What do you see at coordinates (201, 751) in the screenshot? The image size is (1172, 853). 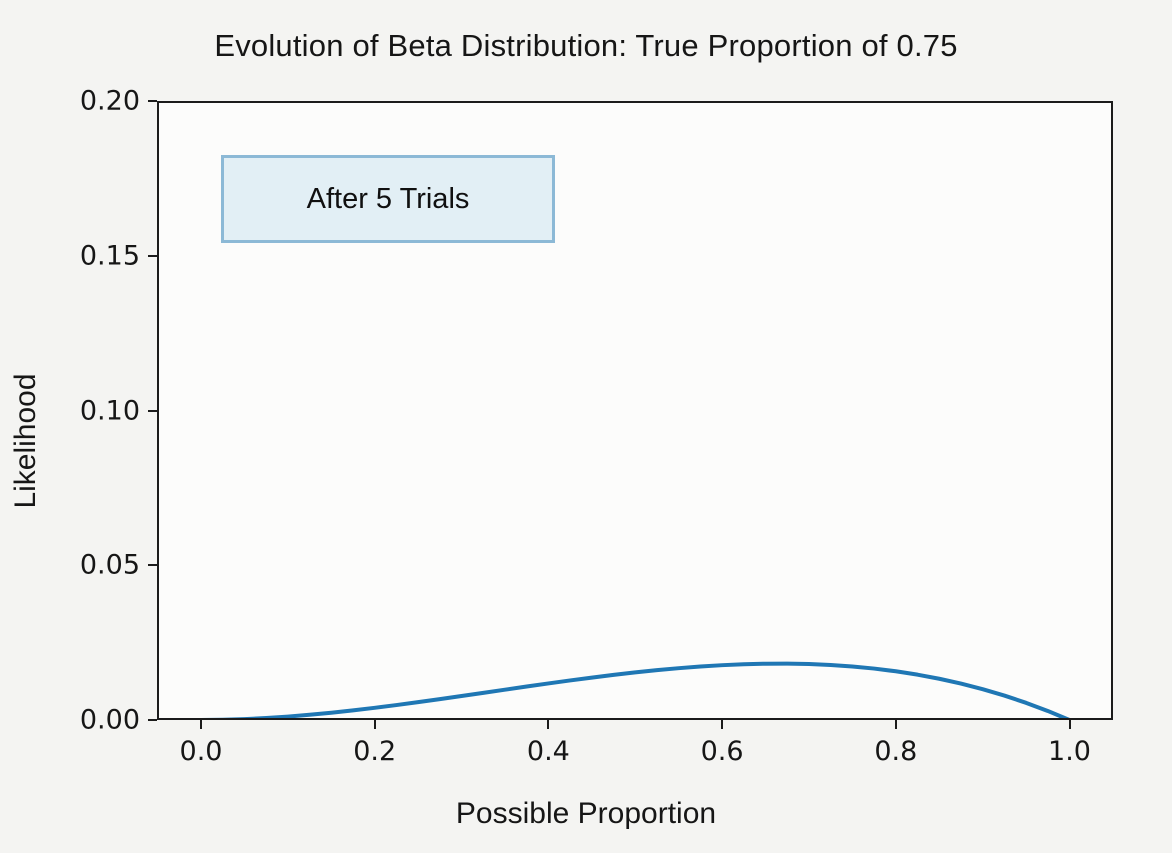 I see `x-tick-label: 0.0` at bounding box center [201, 751].